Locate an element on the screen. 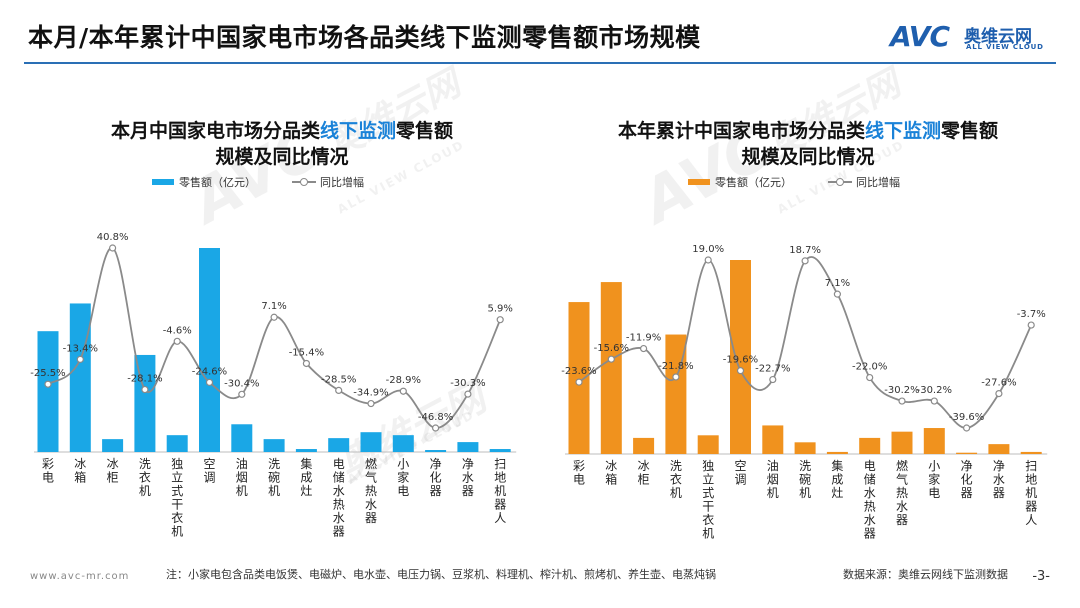 The image size is (1080, 608). page-number: -3- is located at coordinates (1041, 576).